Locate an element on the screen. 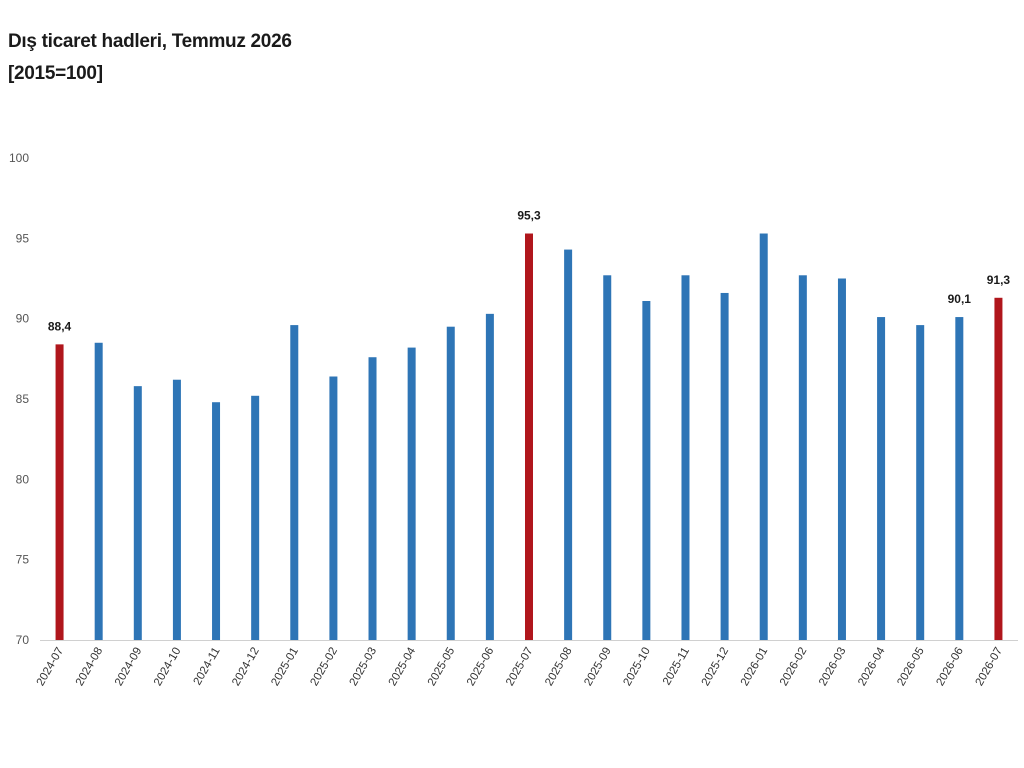  x-tick-label: 2026-01 is located at coordinates (755, 667).